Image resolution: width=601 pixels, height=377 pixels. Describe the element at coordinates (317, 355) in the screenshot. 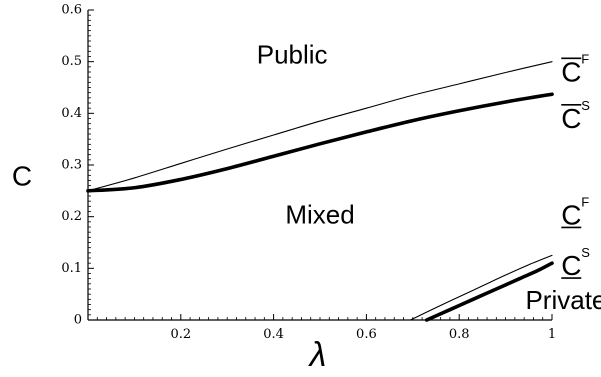

I see `x-axis-title: λ` at that location.